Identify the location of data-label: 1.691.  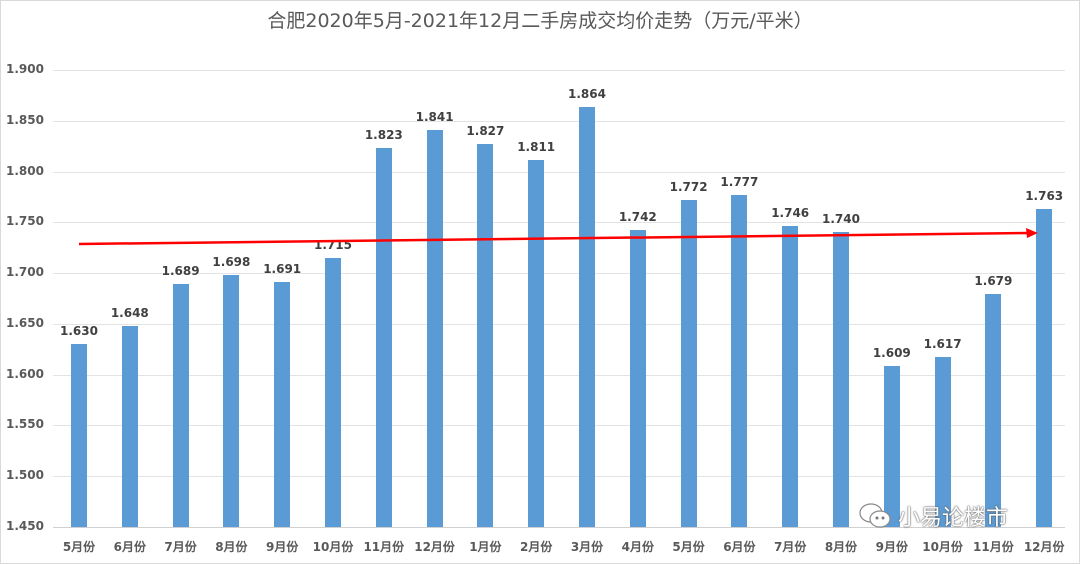
(282, 269).